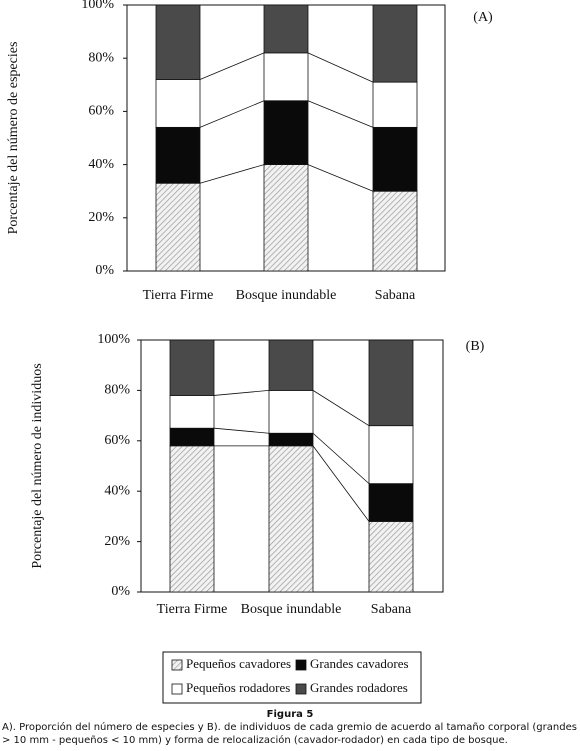  Describe the element at coordinates (483, 17) in the screenshot. I see `panel-label: (A)` at that location.